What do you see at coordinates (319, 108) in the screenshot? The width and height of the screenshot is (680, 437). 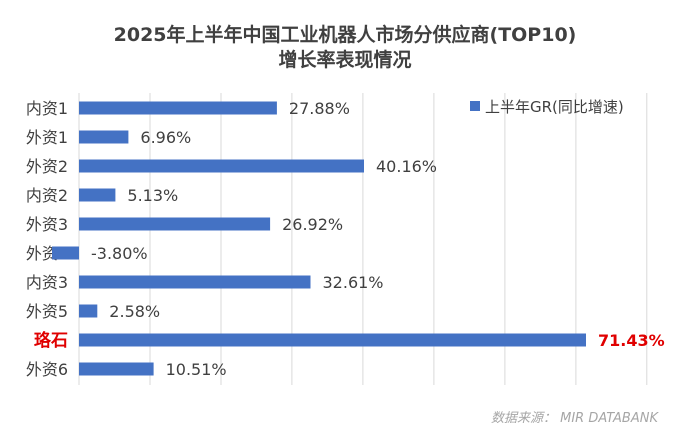 I see `data-label: 27.88%` at bounding box center [319, 108].